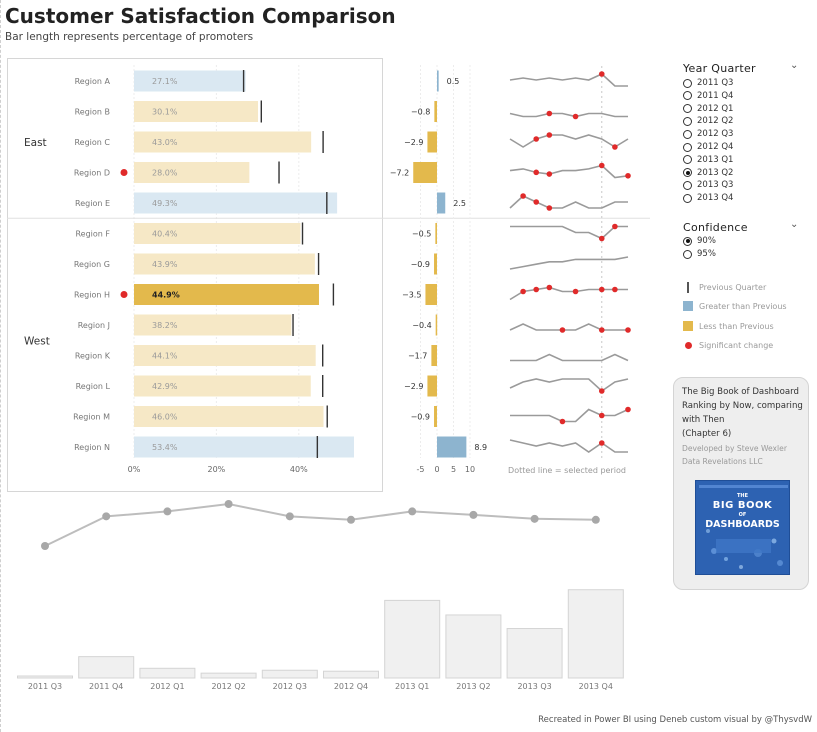 The height and width of the screenshot is (732, 817). What do you see at coordinates (742, 406) in the screenshot?
I see `book-line-2: Ranking by Now, comparing` at bounding box center [742, 406].